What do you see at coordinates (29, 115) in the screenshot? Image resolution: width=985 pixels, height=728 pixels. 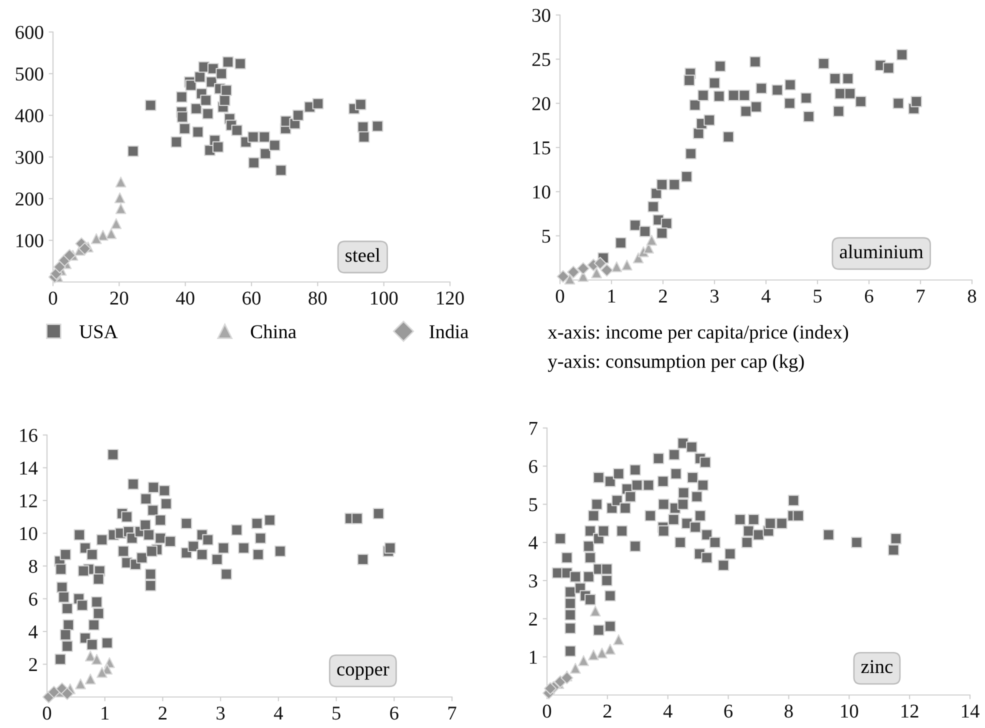 I see `y-tick-label: 400` at bounding box center [29, 115].